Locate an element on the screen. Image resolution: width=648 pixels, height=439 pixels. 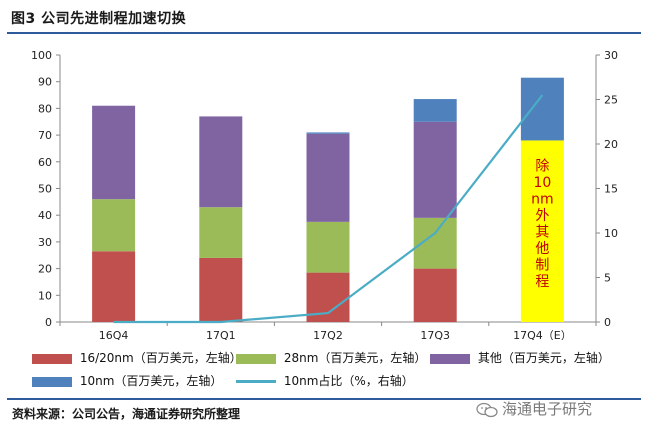
wechat-icon is located at coordinates (487, 409).